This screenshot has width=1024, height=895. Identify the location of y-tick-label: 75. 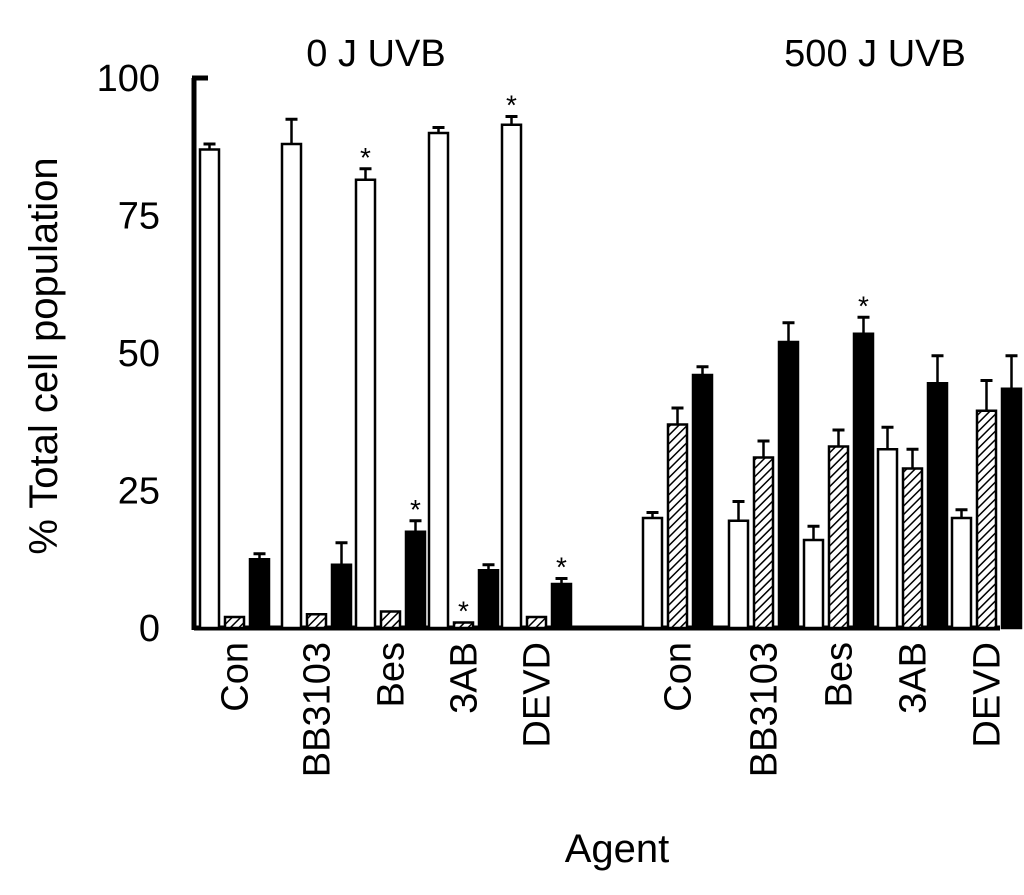
(139, 217).